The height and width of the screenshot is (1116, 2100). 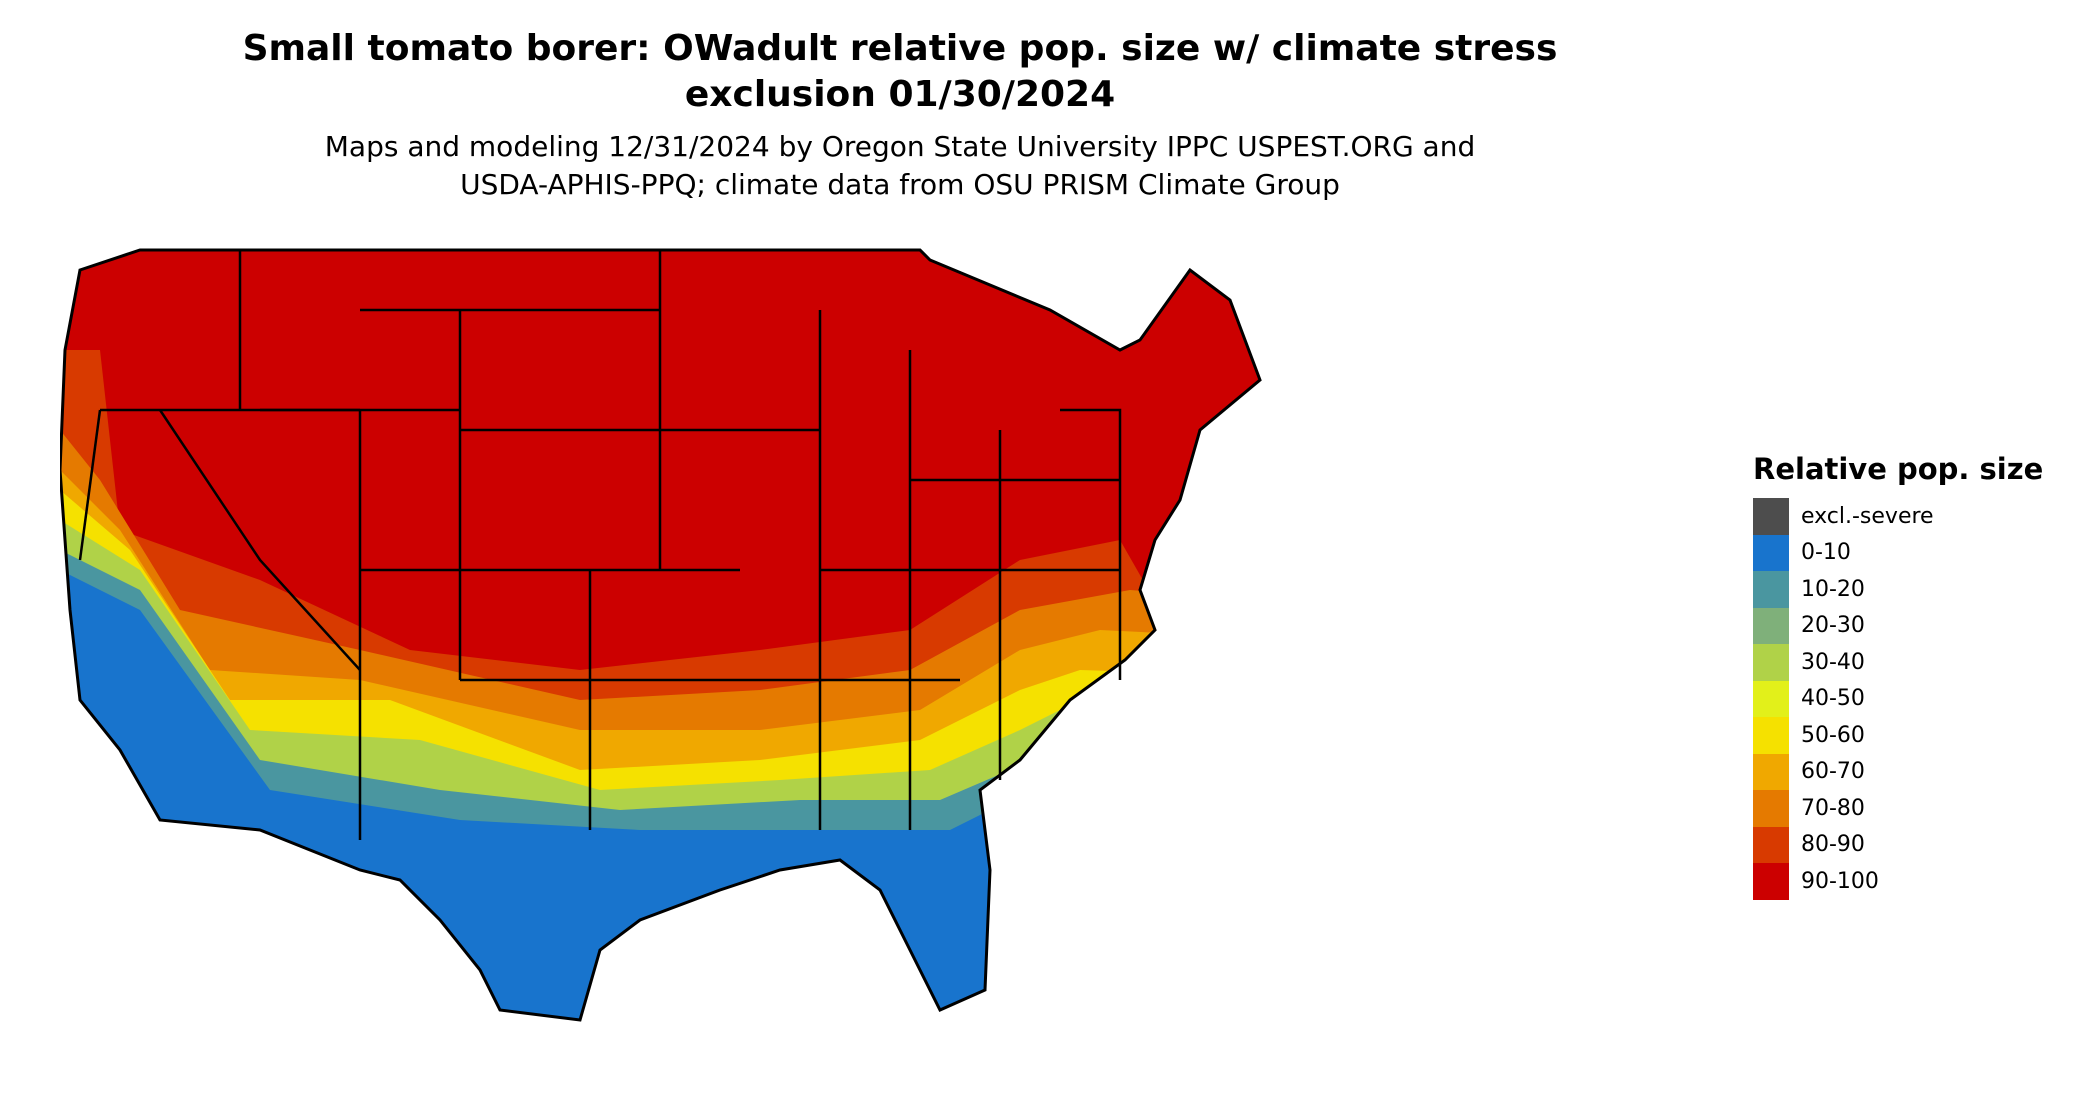 What do you see at coordinates (1898, 469) in the screenshot?
I see `legend-title: Relative pop. size` at bounding box center [1898, 469].